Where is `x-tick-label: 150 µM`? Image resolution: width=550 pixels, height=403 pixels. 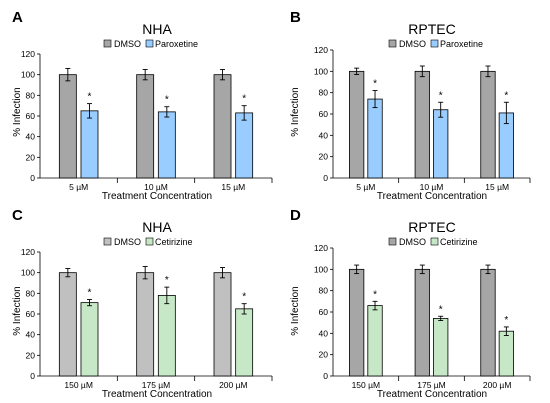 x-tick-label: 150 µM is located at coordinates (78, 385).